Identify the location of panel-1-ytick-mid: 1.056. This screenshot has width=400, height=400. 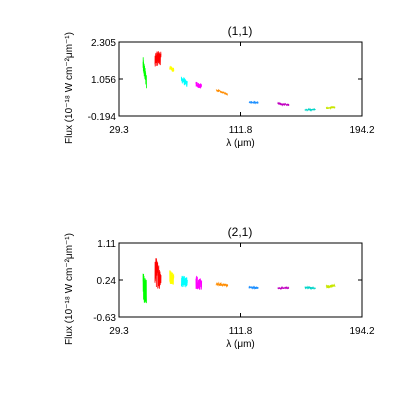
(103, 80).